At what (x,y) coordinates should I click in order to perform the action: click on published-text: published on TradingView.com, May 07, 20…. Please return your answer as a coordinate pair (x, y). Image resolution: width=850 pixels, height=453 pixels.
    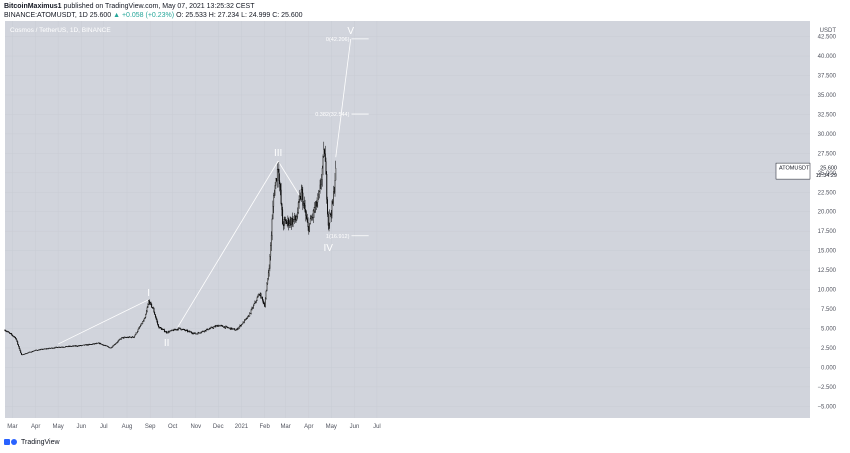
    Looking at the image, I should click on (159, 6).